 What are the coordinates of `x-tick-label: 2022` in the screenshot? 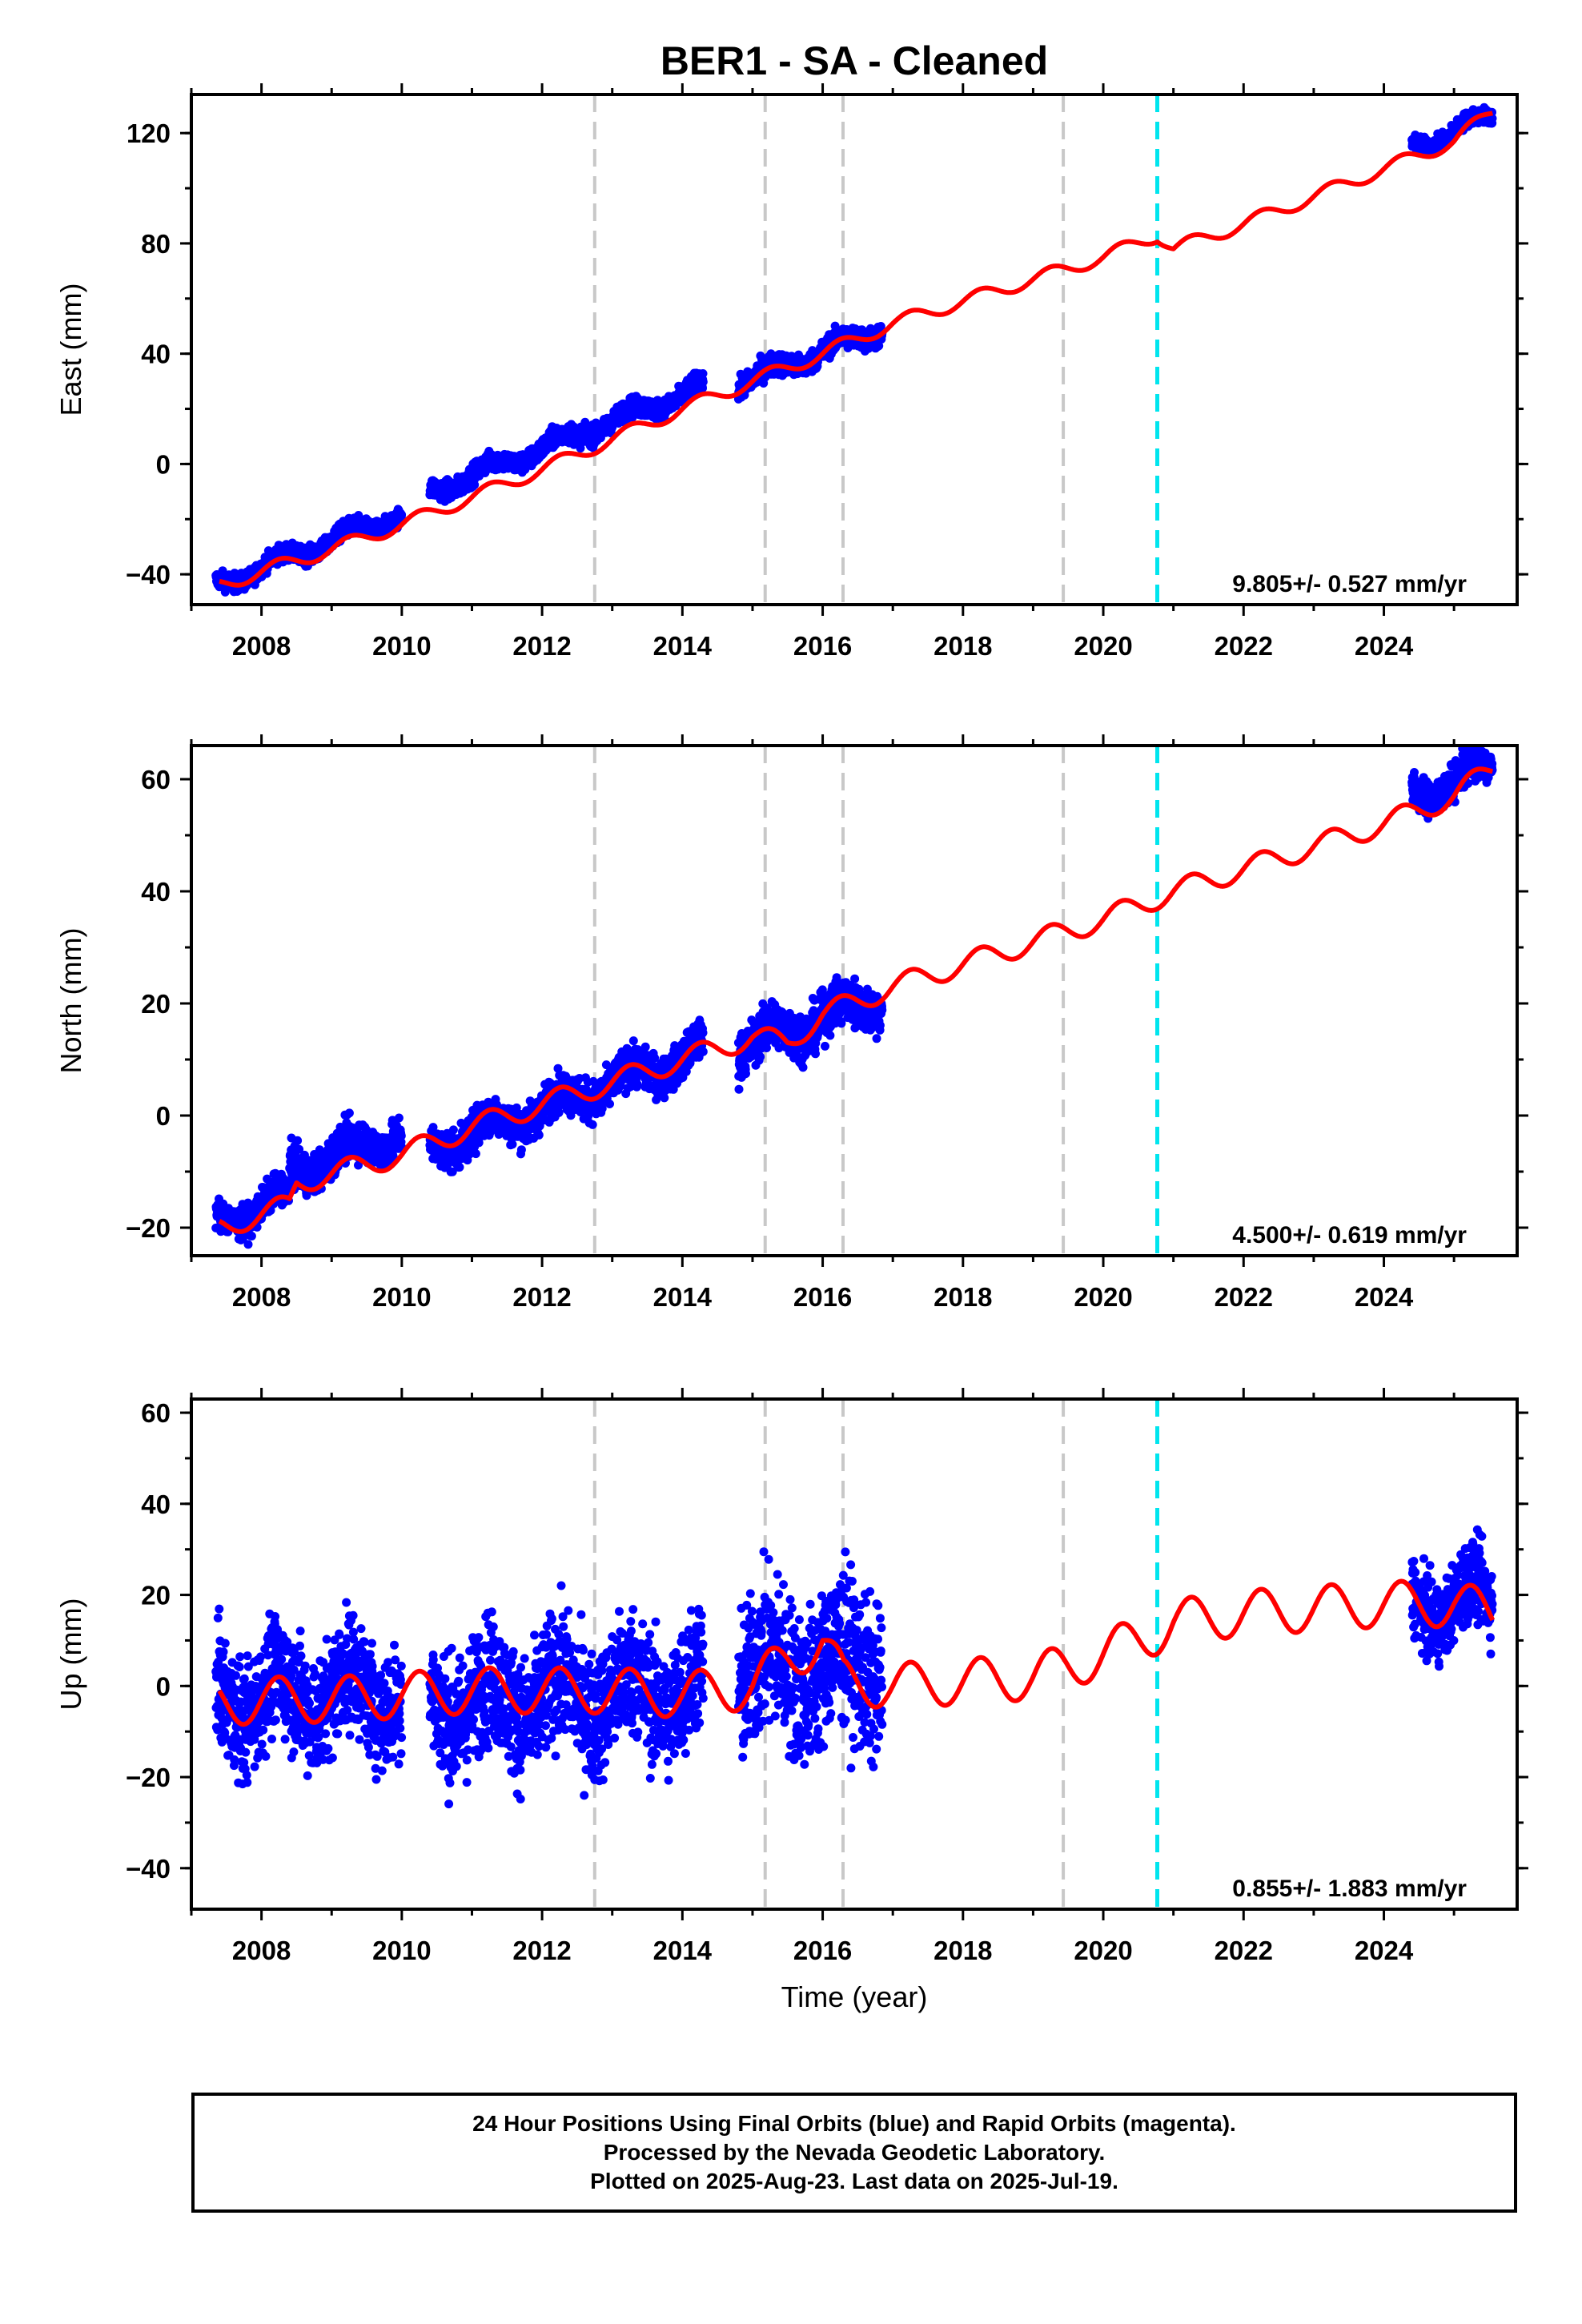 It's located at (1244, 646).